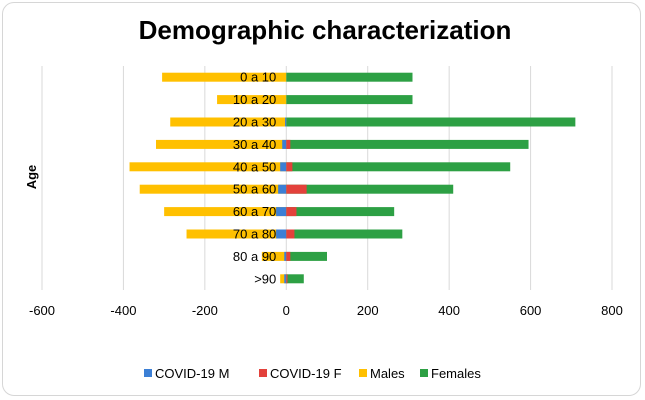 Image resolution: width=645 pixels, height=400 pixels. Describe the element at coordinates (263, 373) in the screenshot. I see `legend-swatch-covid-19-f` at that location.